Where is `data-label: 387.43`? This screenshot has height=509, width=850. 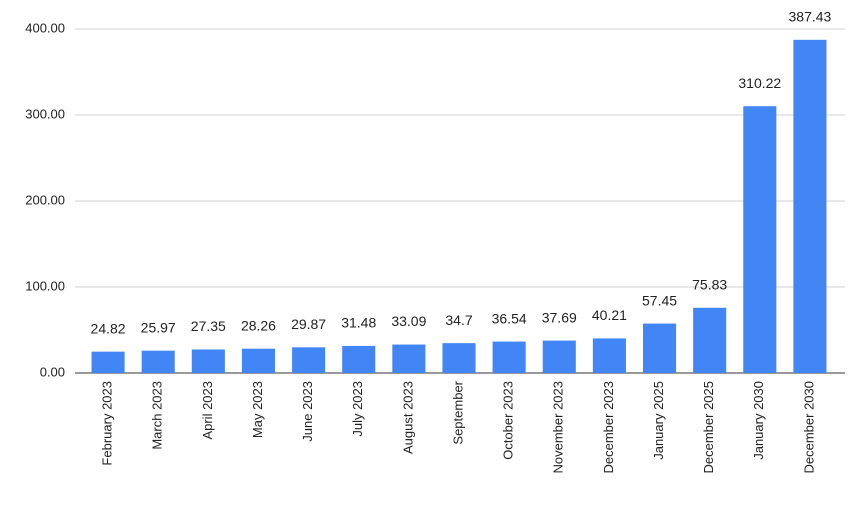
data-label: 387.43 is located at coordinates (810, 17).